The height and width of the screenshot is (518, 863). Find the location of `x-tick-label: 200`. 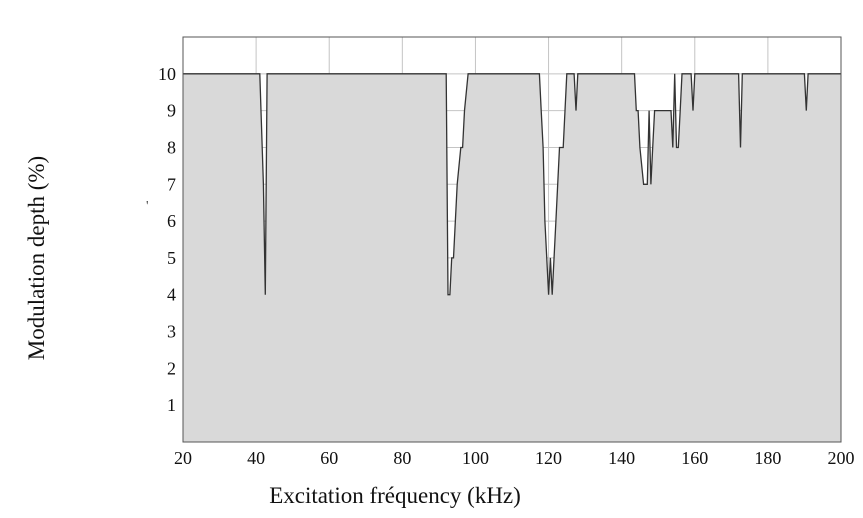

x-tick-label: 200 is located at coordinates (841, 458).